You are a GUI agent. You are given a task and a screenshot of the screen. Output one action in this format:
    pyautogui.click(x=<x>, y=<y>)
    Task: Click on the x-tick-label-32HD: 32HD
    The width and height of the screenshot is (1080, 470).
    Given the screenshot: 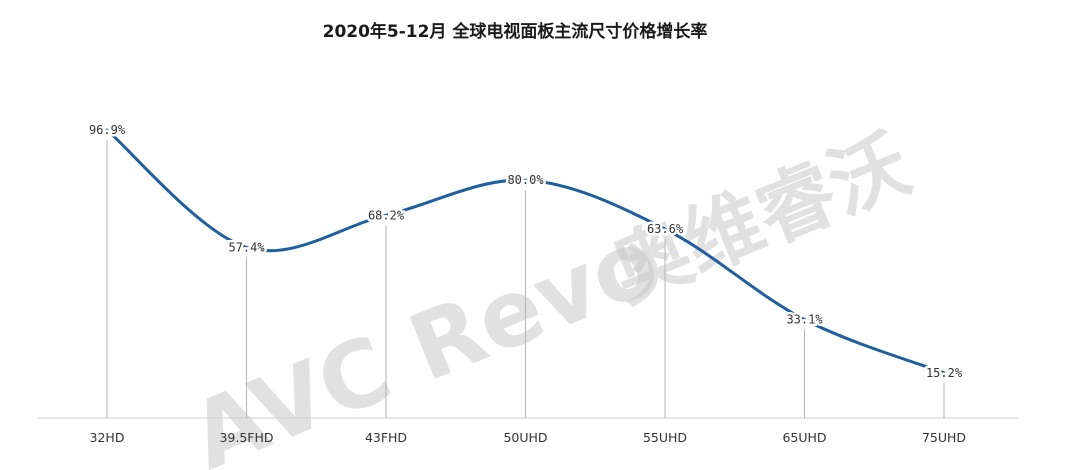 What is the action you would take?
    pyautogui.click(x=107, y=437)
    